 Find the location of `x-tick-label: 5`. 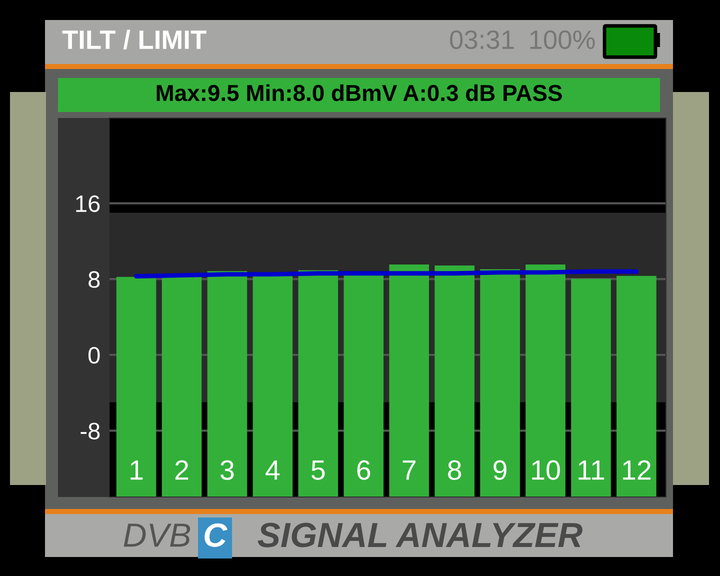

x-tick-label: 5 is located at coordinates (318, 470).